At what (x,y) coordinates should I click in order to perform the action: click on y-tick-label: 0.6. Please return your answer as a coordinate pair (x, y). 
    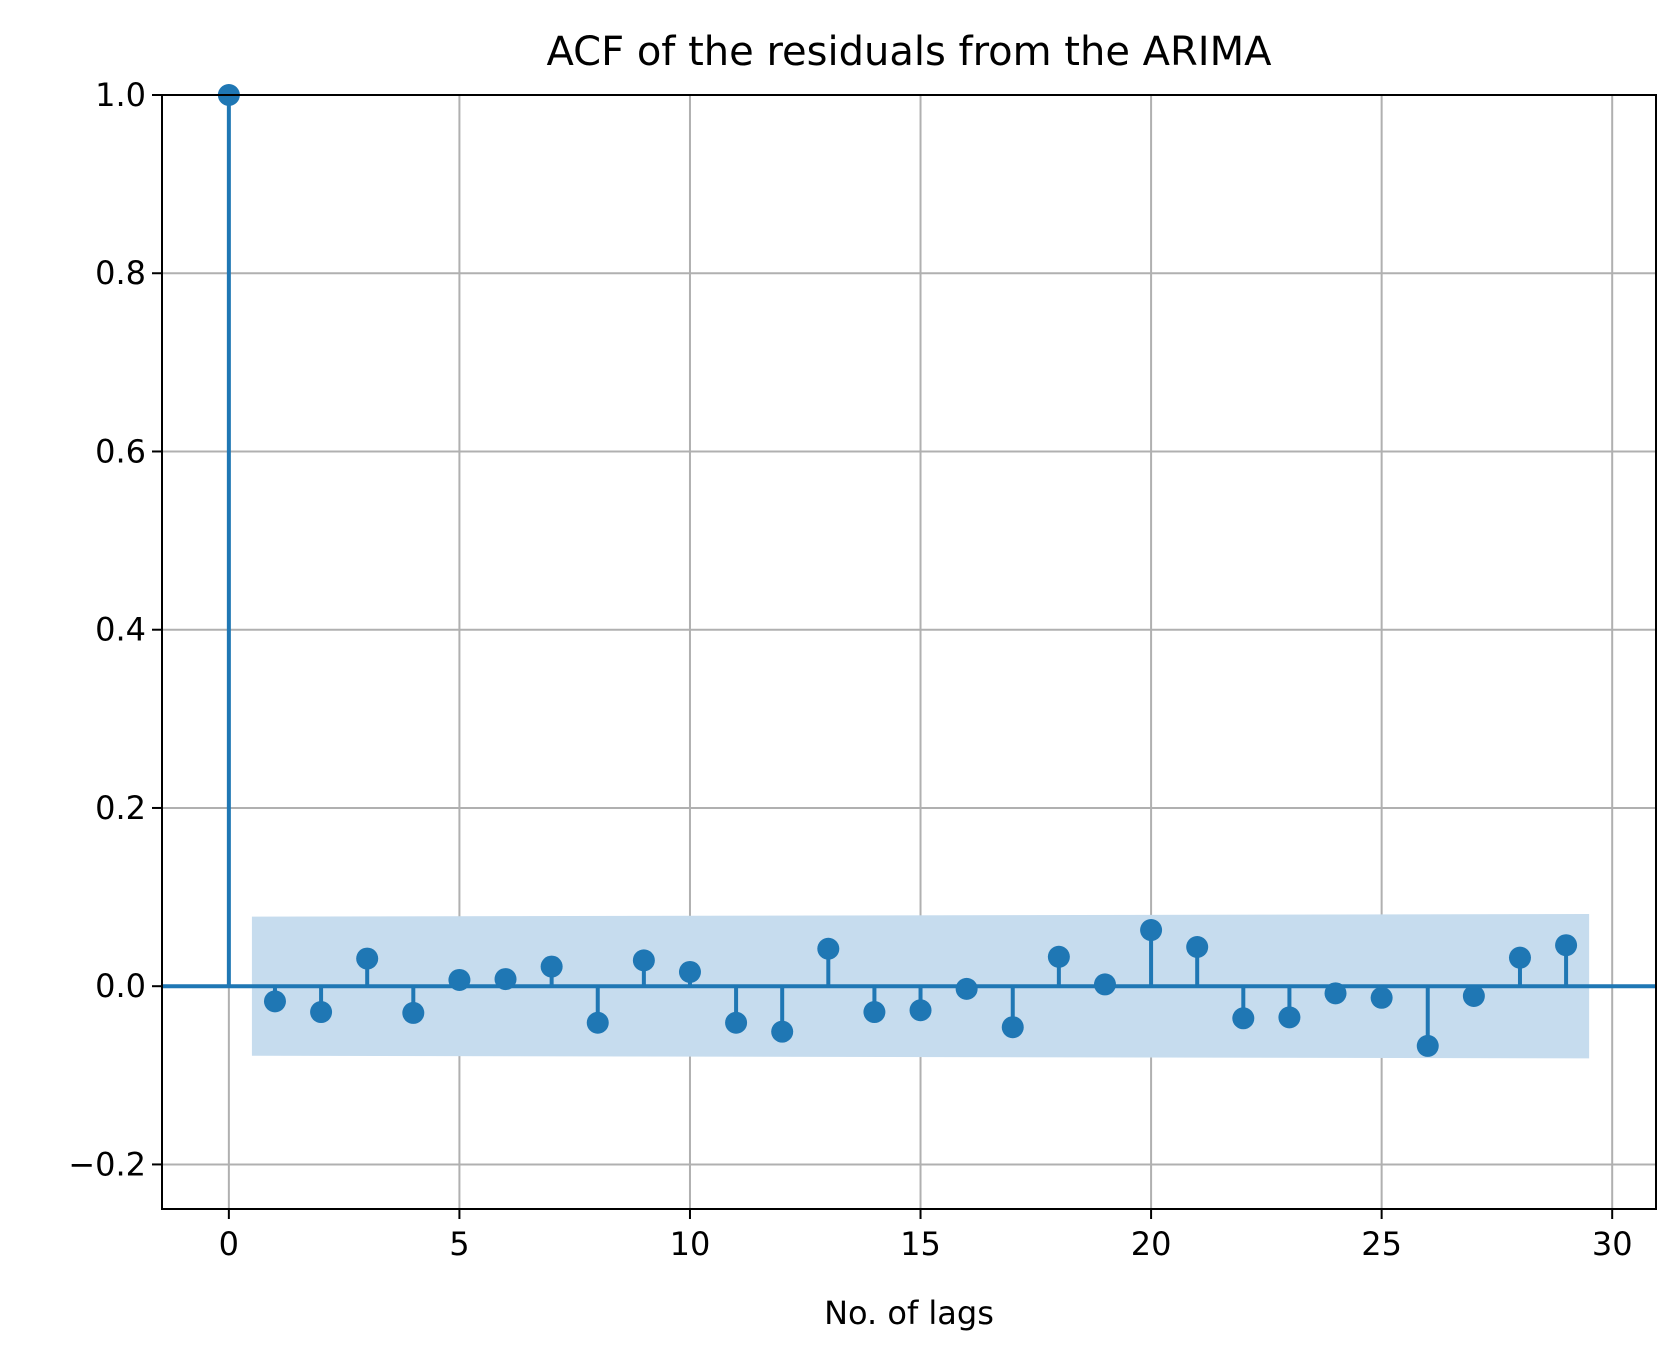
    Looking at the image, I should click on (120, 451).